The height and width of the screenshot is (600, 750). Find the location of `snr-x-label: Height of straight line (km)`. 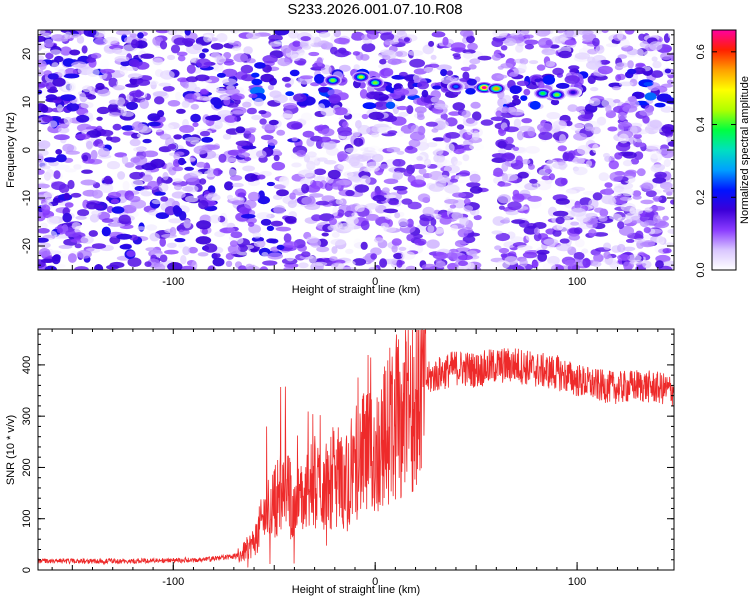

snr-x-label: Height of straight line (km) is located at coordinates (356, 590).